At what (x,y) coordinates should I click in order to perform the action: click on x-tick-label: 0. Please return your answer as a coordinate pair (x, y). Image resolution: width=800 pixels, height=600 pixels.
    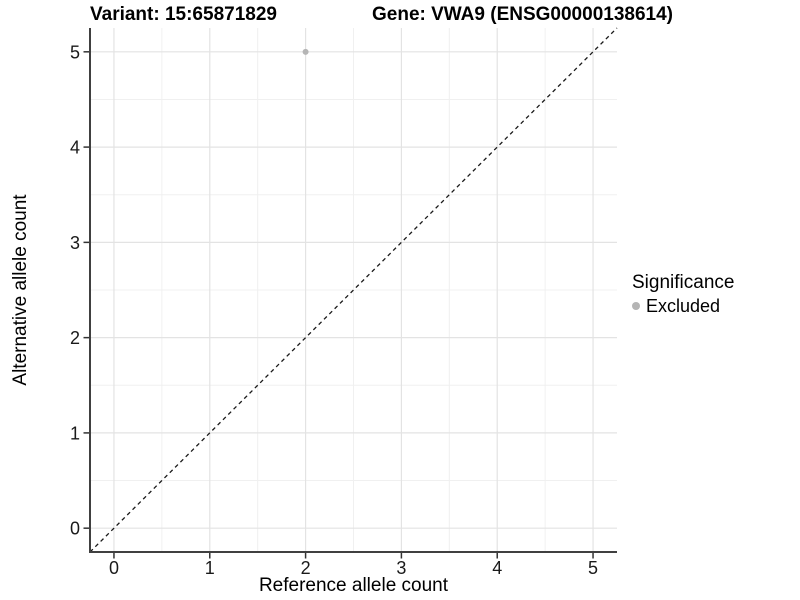
    Looking at the image, I should click on (114, 568).